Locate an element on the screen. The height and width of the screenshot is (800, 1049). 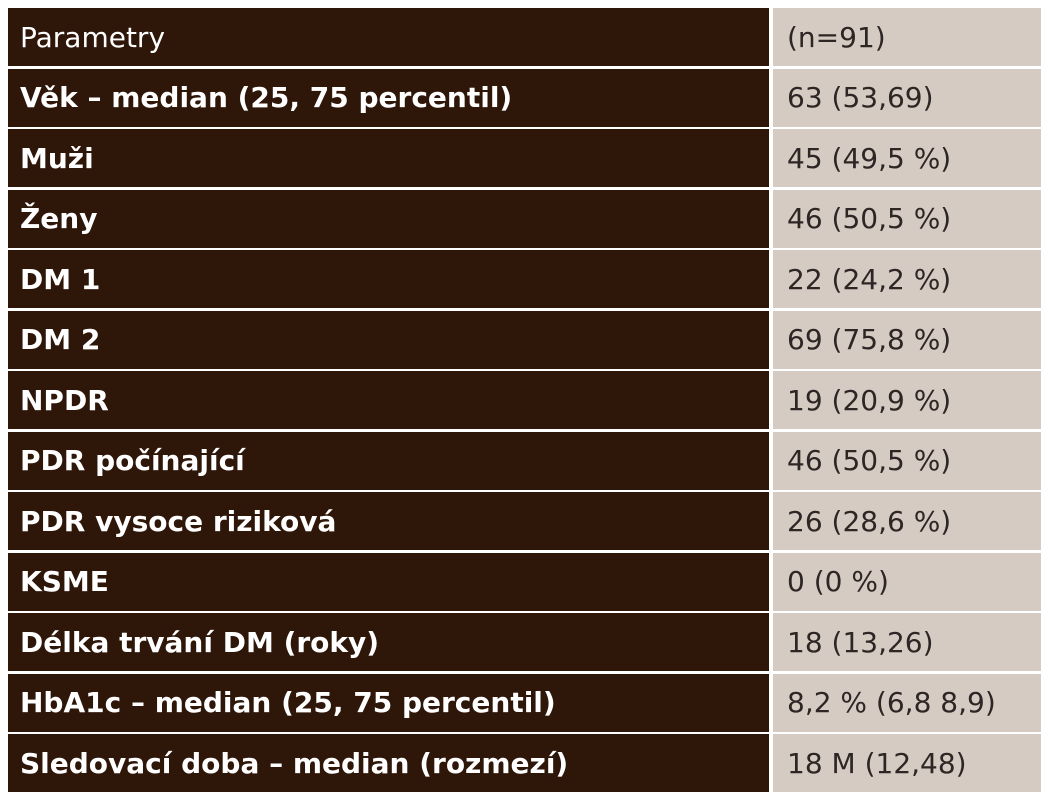
row-value: 22 (24,2 %) is located at coordinates (907, 279).